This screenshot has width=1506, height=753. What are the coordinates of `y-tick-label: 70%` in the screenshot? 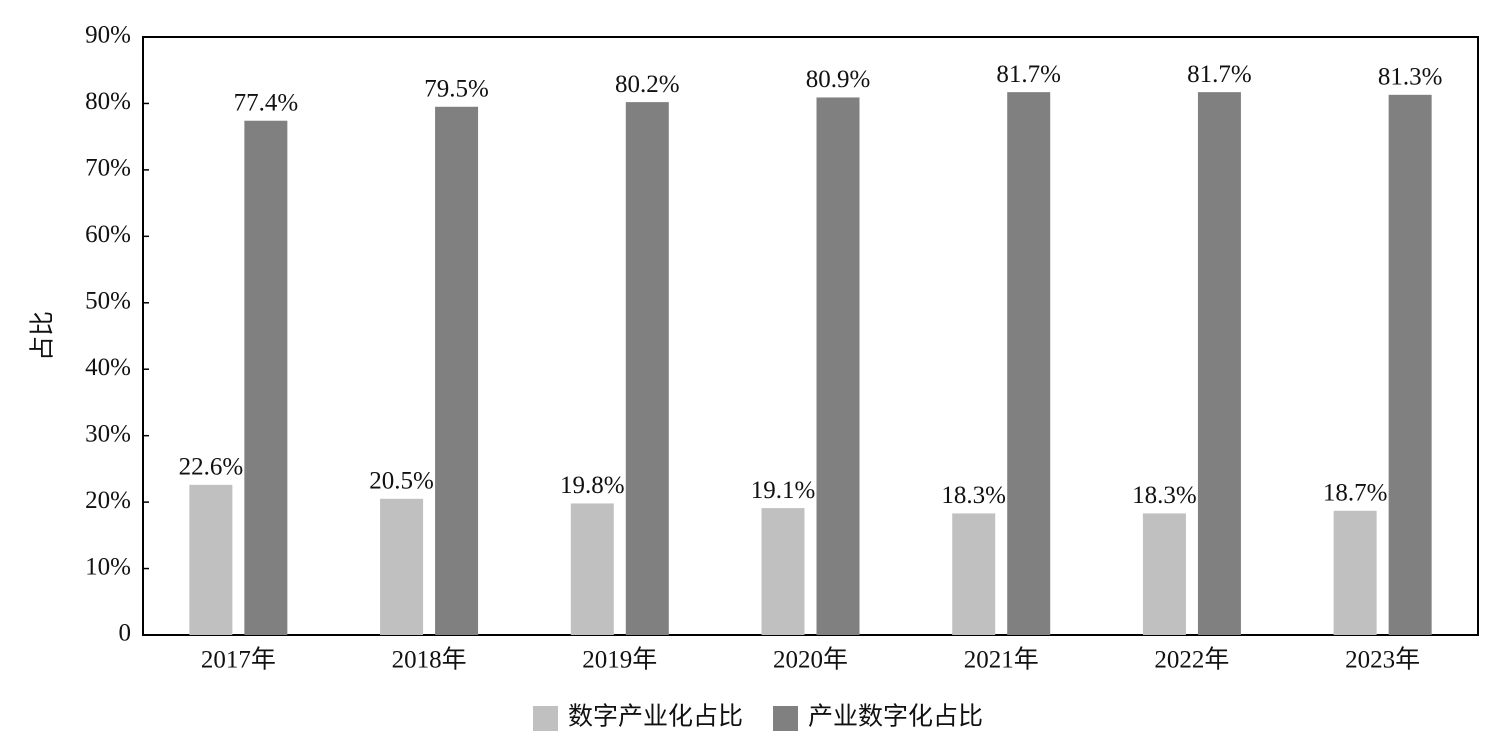 It's located at (108, 168).